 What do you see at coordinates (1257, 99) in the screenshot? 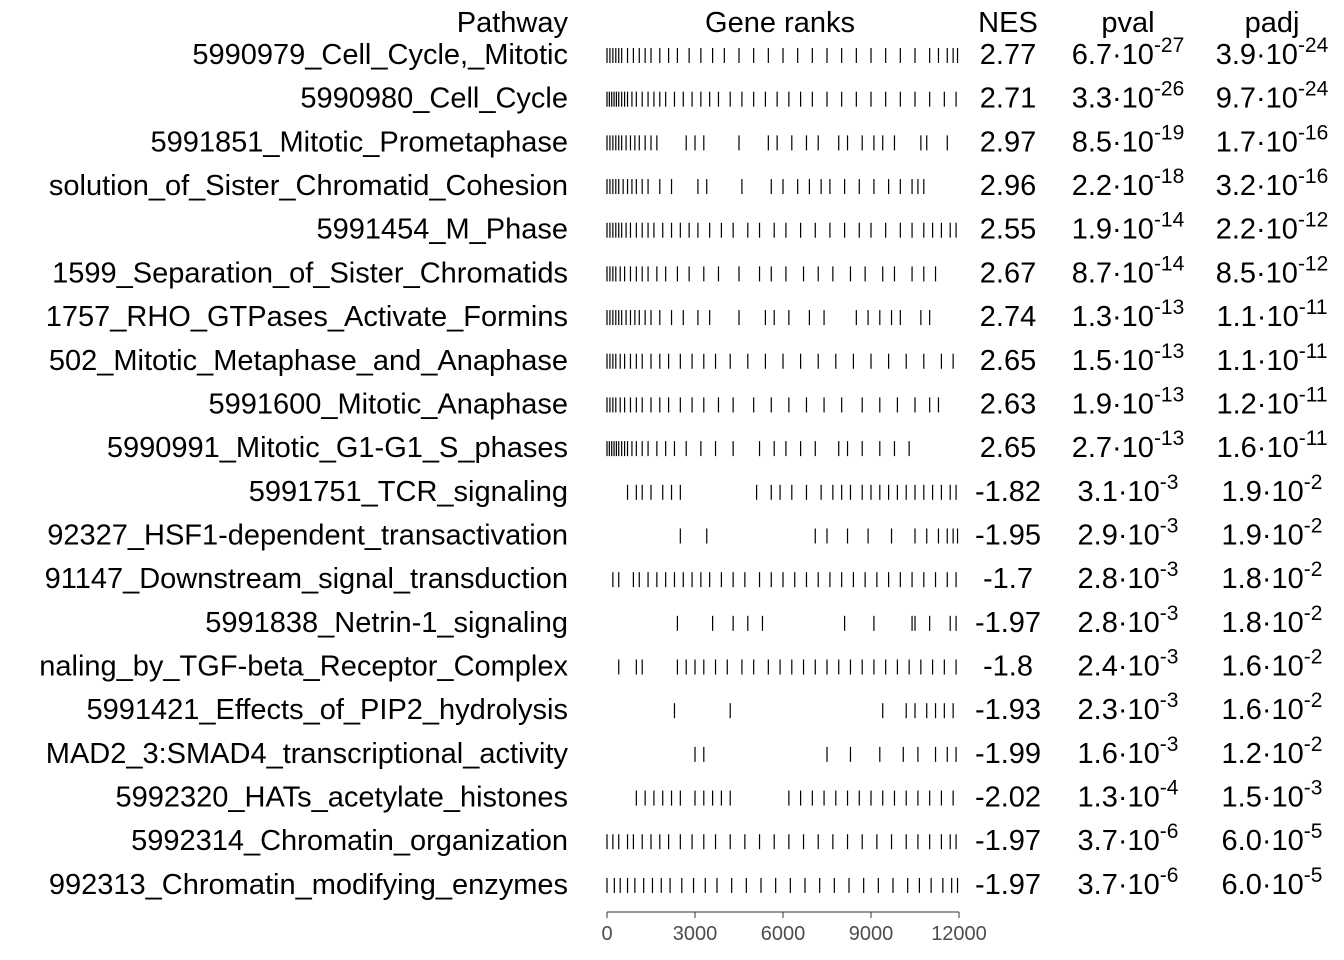
I see `padj-value-base: 9.7·10` at bounding box center [1257, 99].